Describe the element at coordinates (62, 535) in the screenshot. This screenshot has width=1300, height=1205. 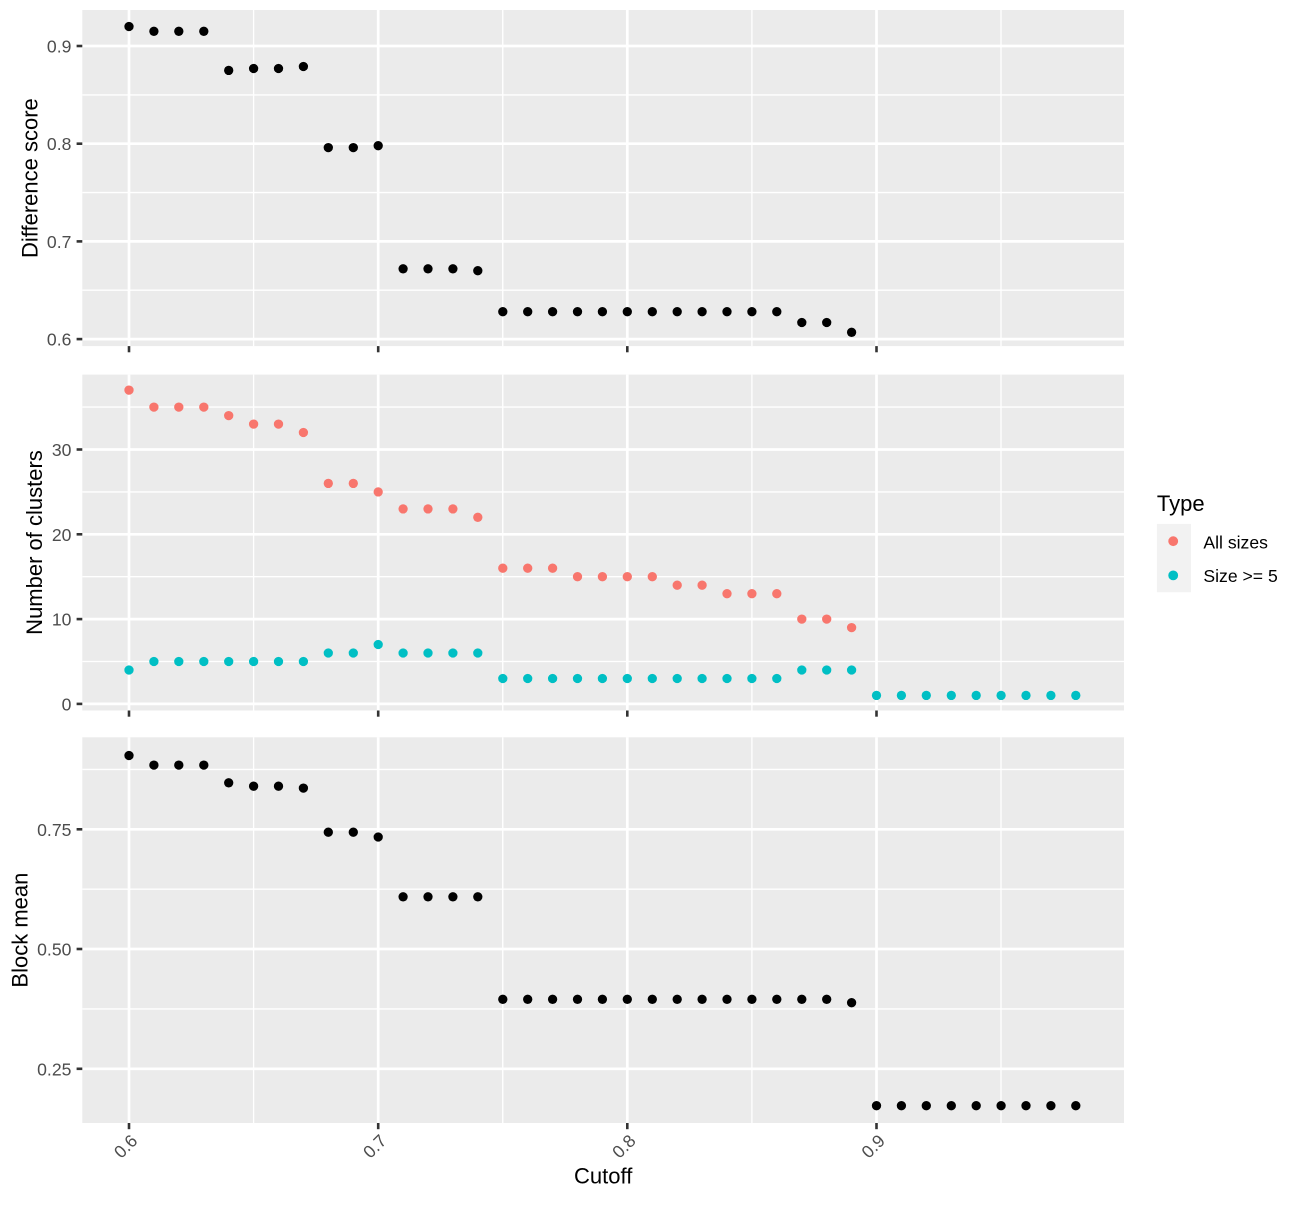
I see `svg-text: 20` at that location.